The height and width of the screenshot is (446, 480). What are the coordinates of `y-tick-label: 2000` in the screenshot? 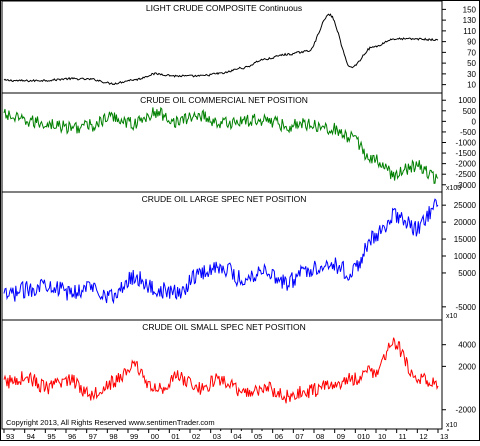 It's located at (467, 366).